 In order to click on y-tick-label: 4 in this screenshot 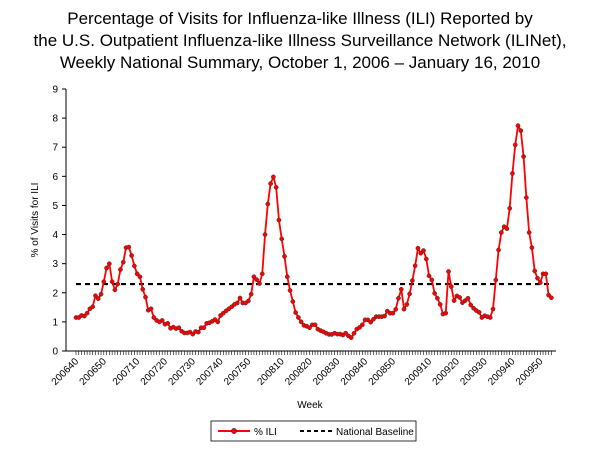, I will do `click(55, 235)`.